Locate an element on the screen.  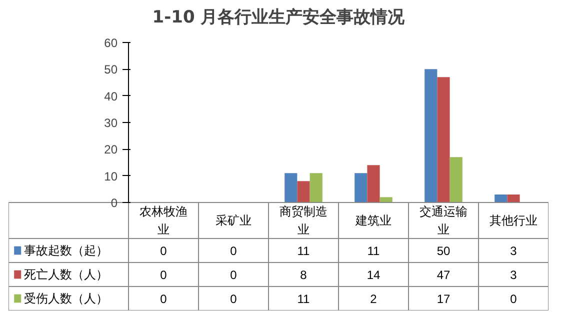
y-tick-label: 10 is located at coordinates (111, 176).